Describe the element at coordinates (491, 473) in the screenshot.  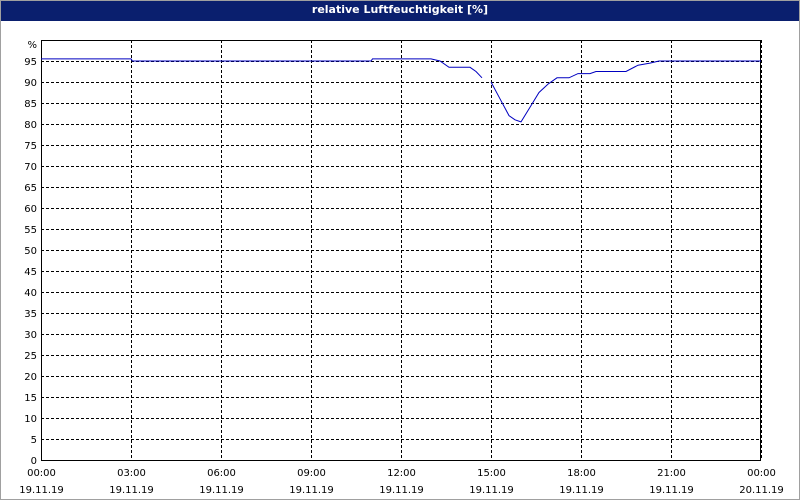
I see `x-tick-label: 15:00` at that location.